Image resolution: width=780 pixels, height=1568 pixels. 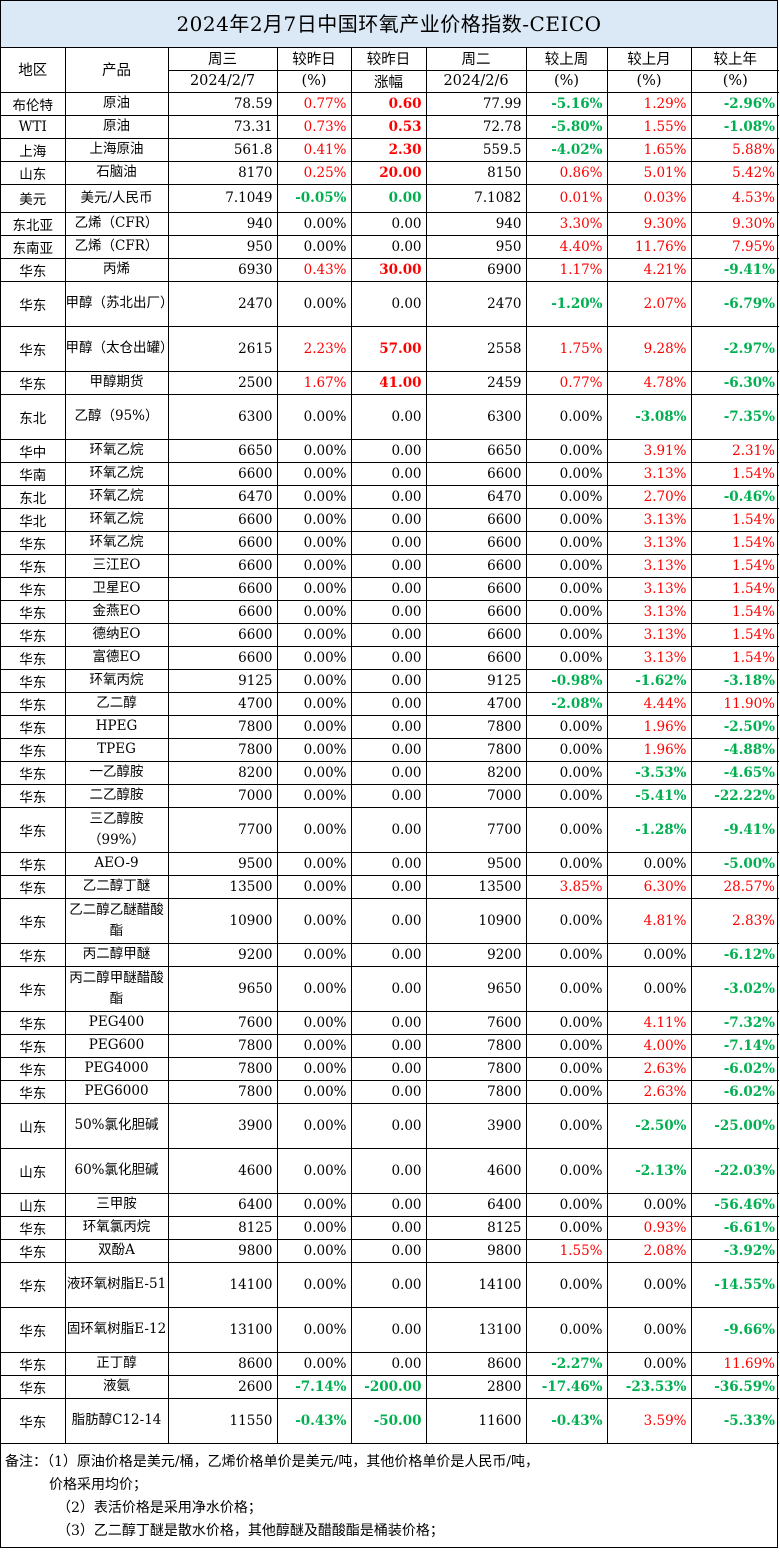 What do you see at coordinates (734, 988) in the screenshot?
I see `cell-year-pct: -3.02%` at bounding box center [734, 988].